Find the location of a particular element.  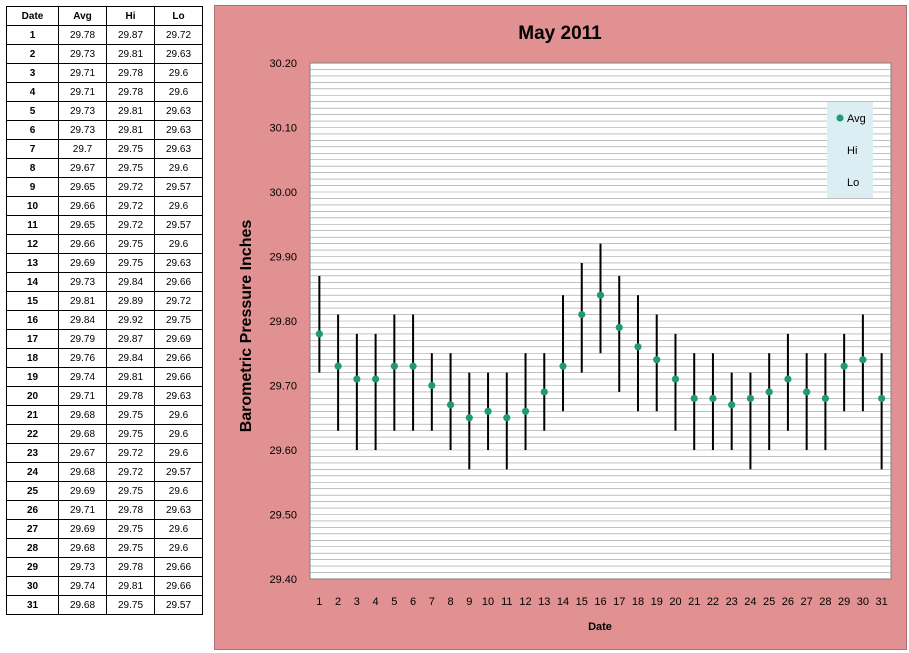

x-tick-label: 3 is located at coordinates (357, 602).